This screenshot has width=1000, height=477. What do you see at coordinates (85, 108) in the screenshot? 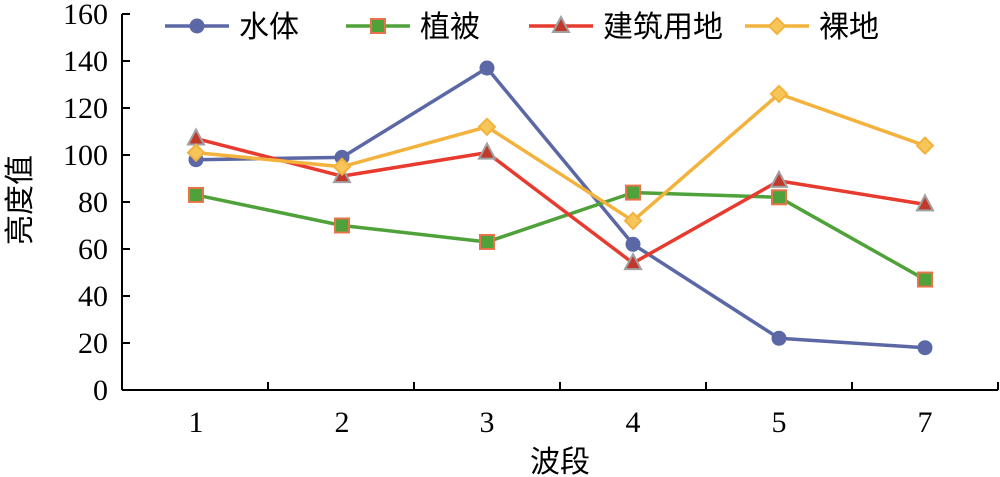
I see `y-tick-label: 120` at bounding box center [85, 108].